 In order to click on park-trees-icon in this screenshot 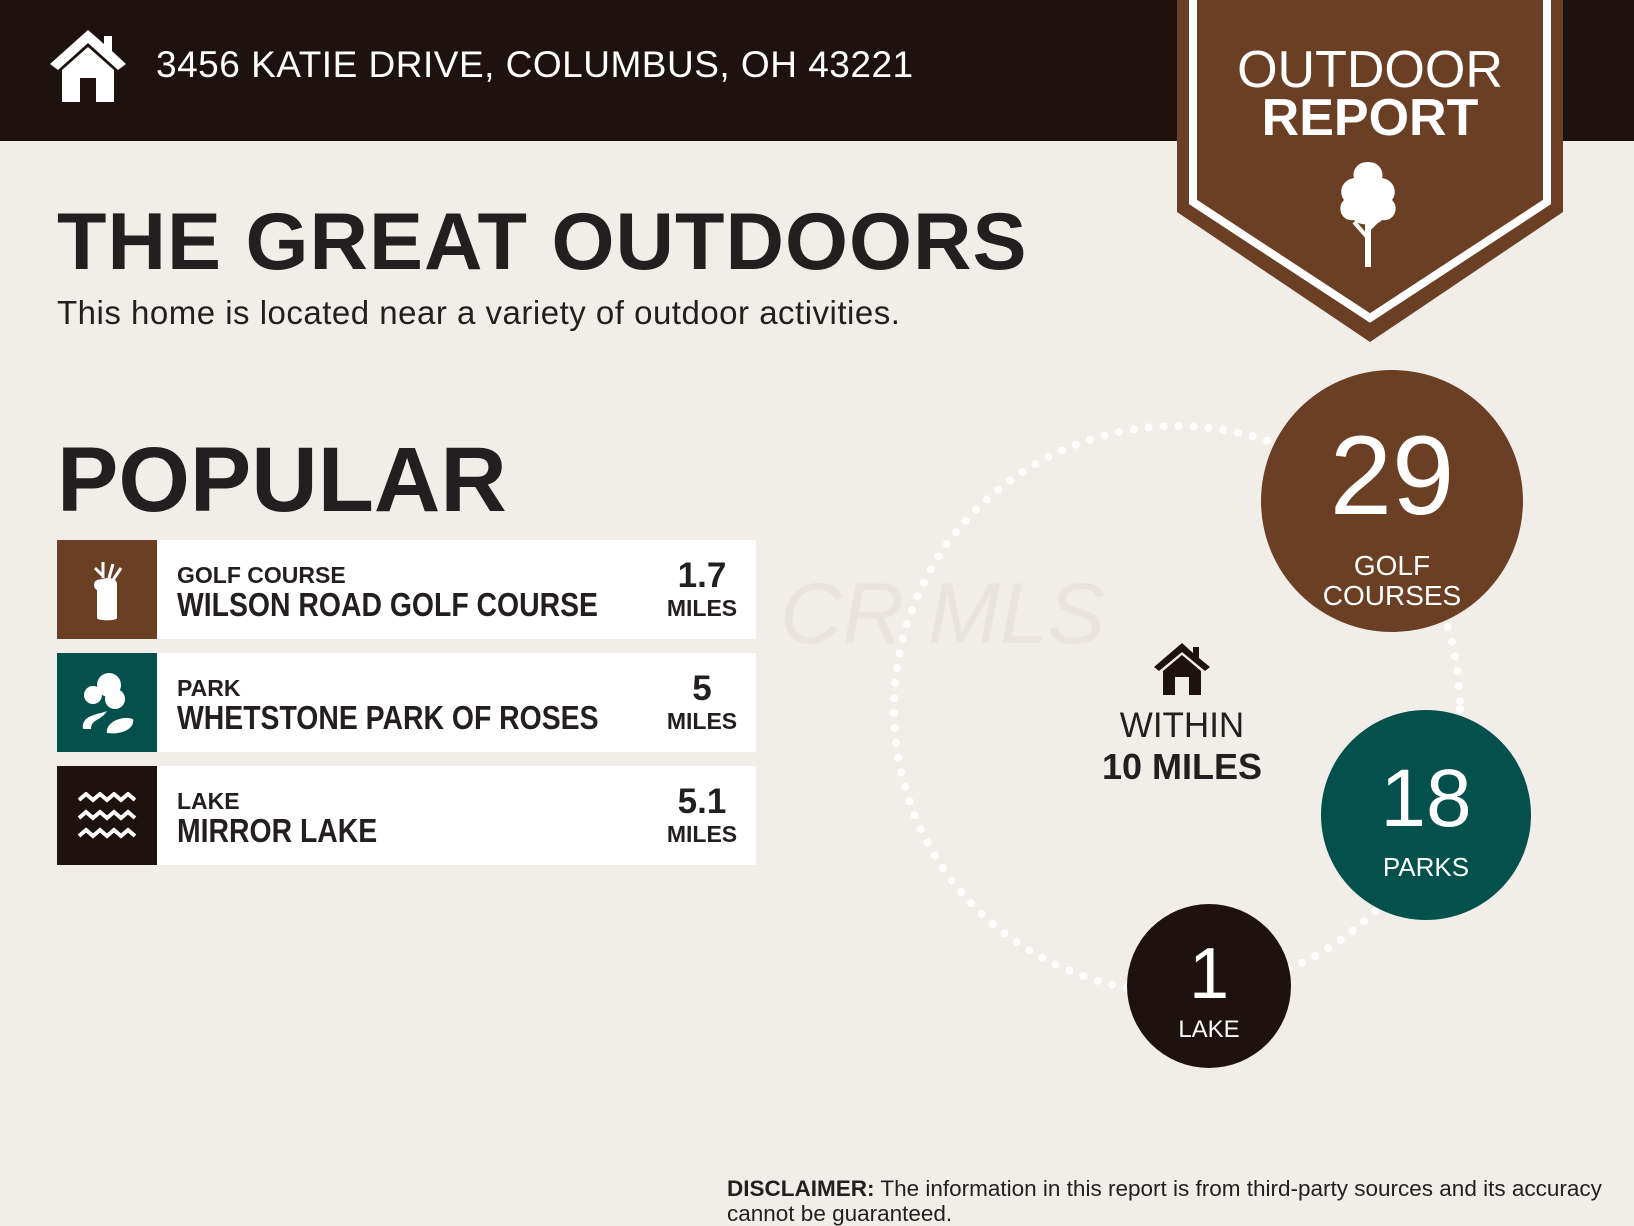, I will do `click(107, 702)`.